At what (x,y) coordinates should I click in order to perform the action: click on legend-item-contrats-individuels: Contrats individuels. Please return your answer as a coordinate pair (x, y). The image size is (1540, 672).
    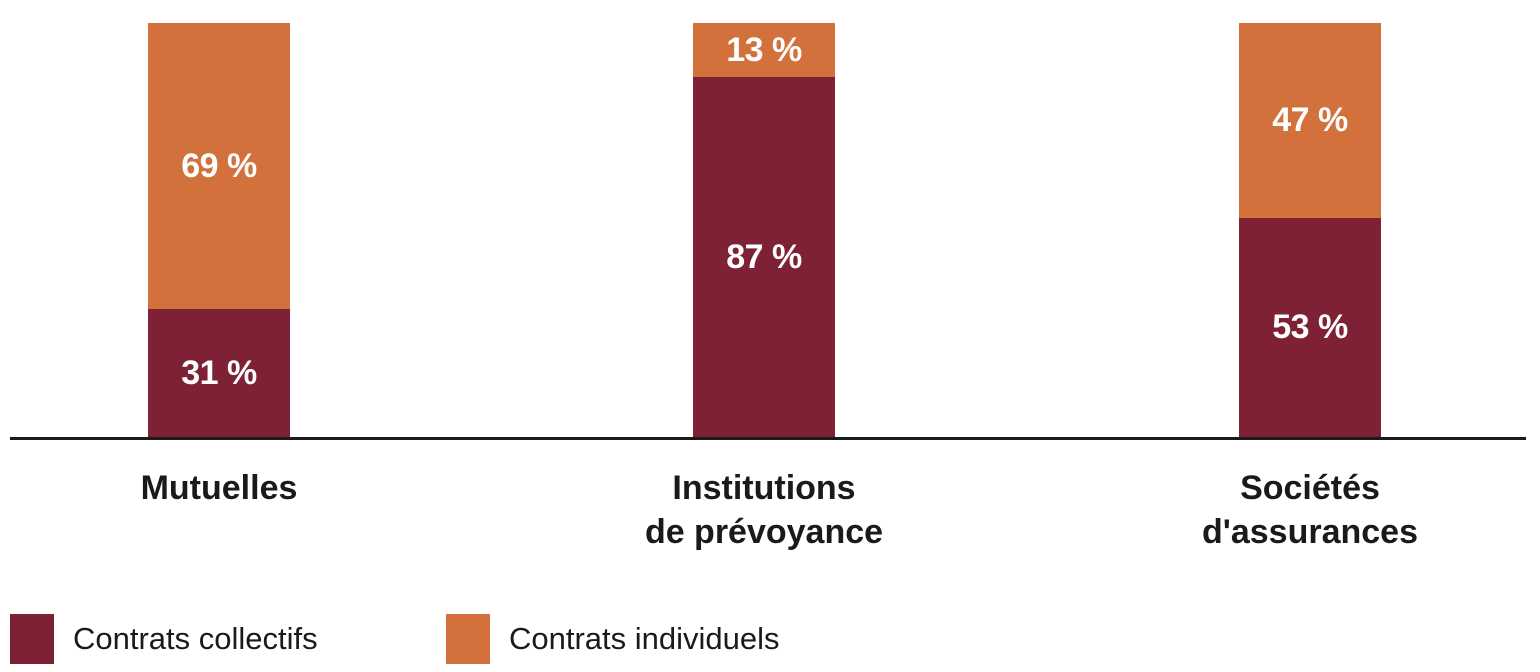
    Looking at the image, I should click on (613, 639).